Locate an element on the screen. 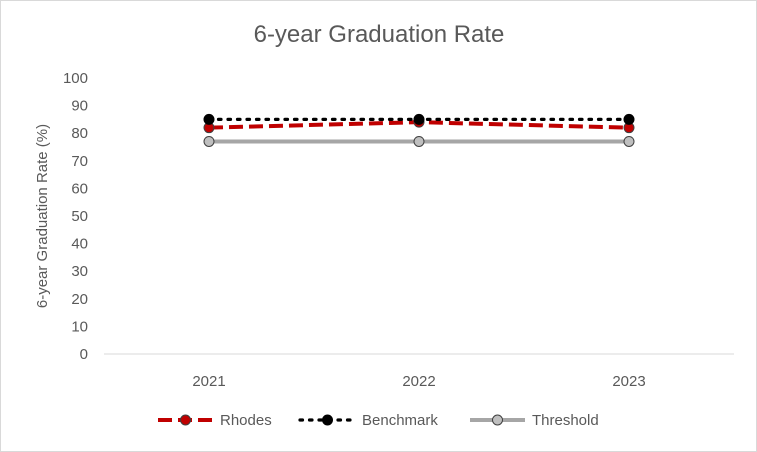 The width and height of the screenshot is (757, 452). y-tick-labels: 0 10 20 30 40 50 60 70 80 90 100 is located at coordinates (75, 216).